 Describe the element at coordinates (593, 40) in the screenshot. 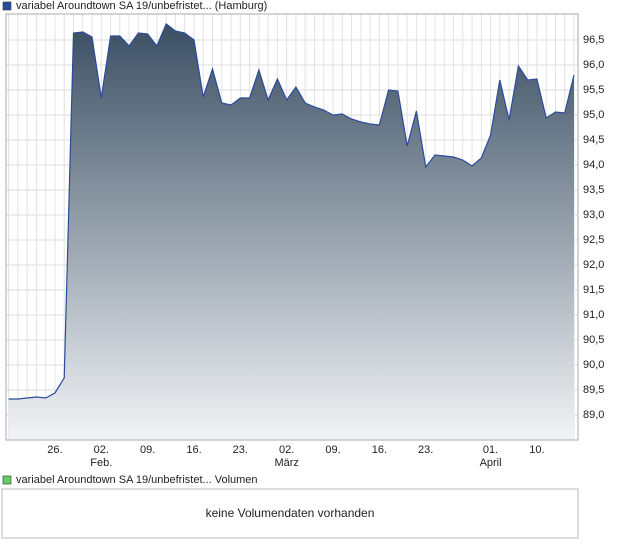

I see `y-tick-label: 96,5` at that location.